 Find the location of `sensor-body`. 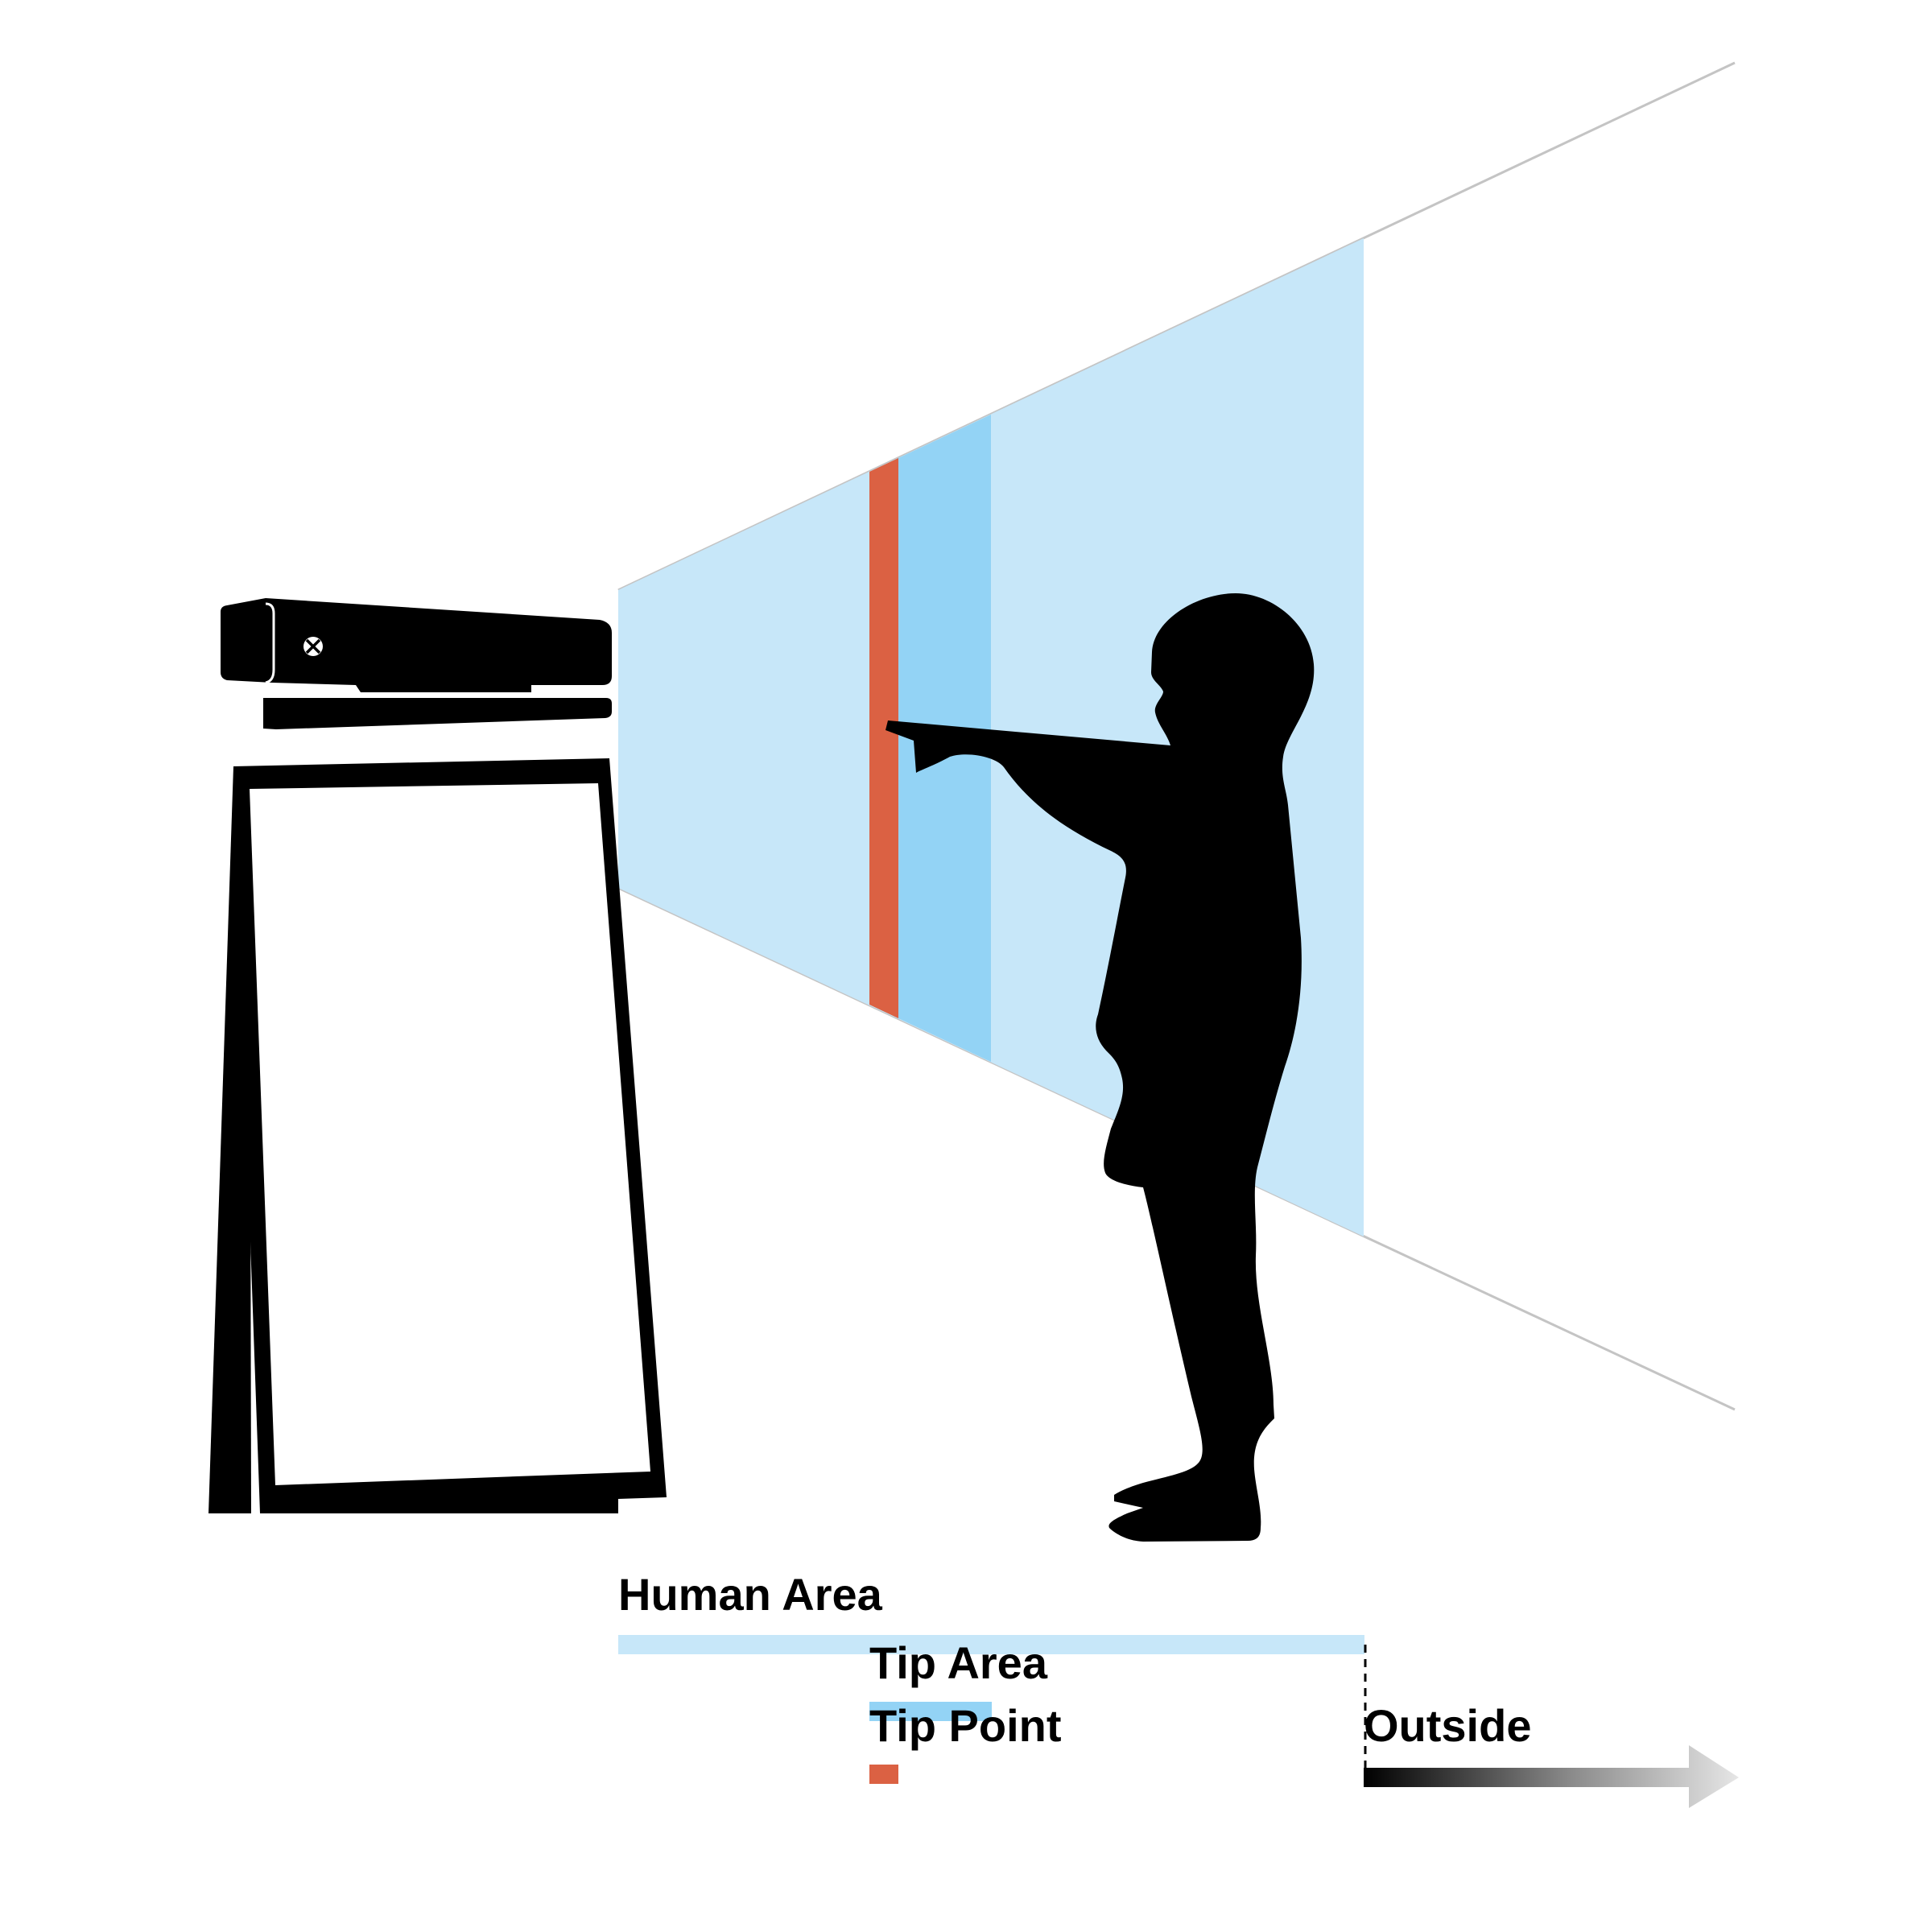

sensor-body is located at coordinates (416, 645).